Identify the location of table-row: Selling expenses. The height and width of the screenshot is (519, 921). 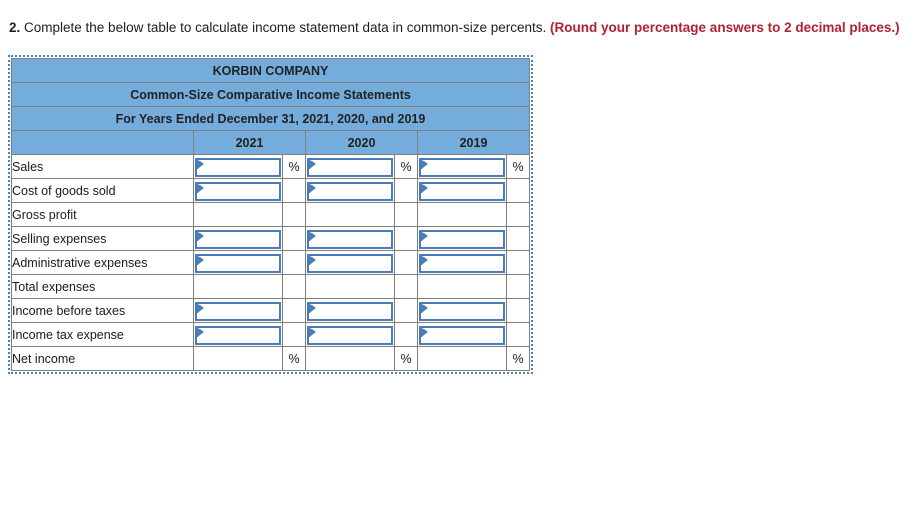
(270, 238).